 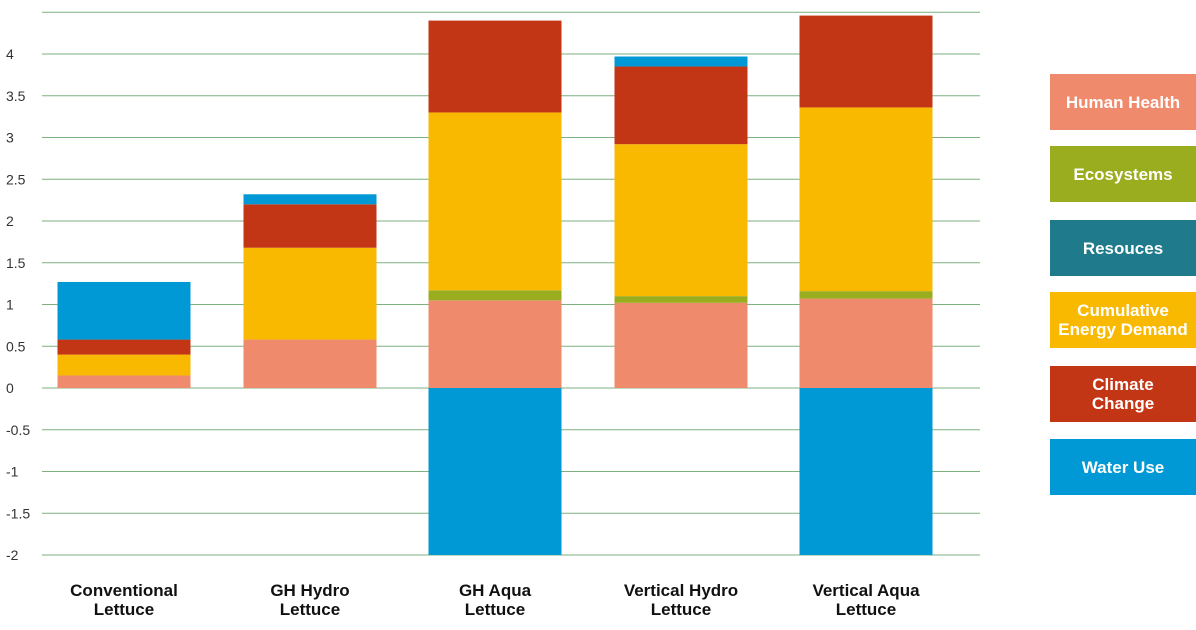 What do you see at coordinates (10, 54) in the screenshot?
I see `y-tick-label: 4` at bounding box center [10, 54].